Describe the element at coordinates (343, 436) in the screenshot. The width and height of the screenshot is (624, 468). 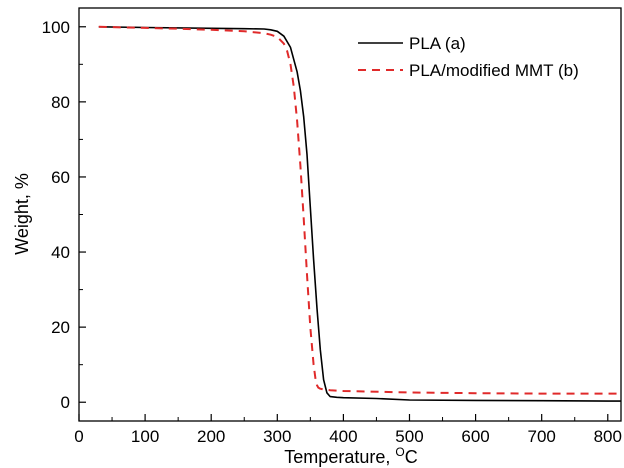
I see `x-tick-label: 400` at that location.